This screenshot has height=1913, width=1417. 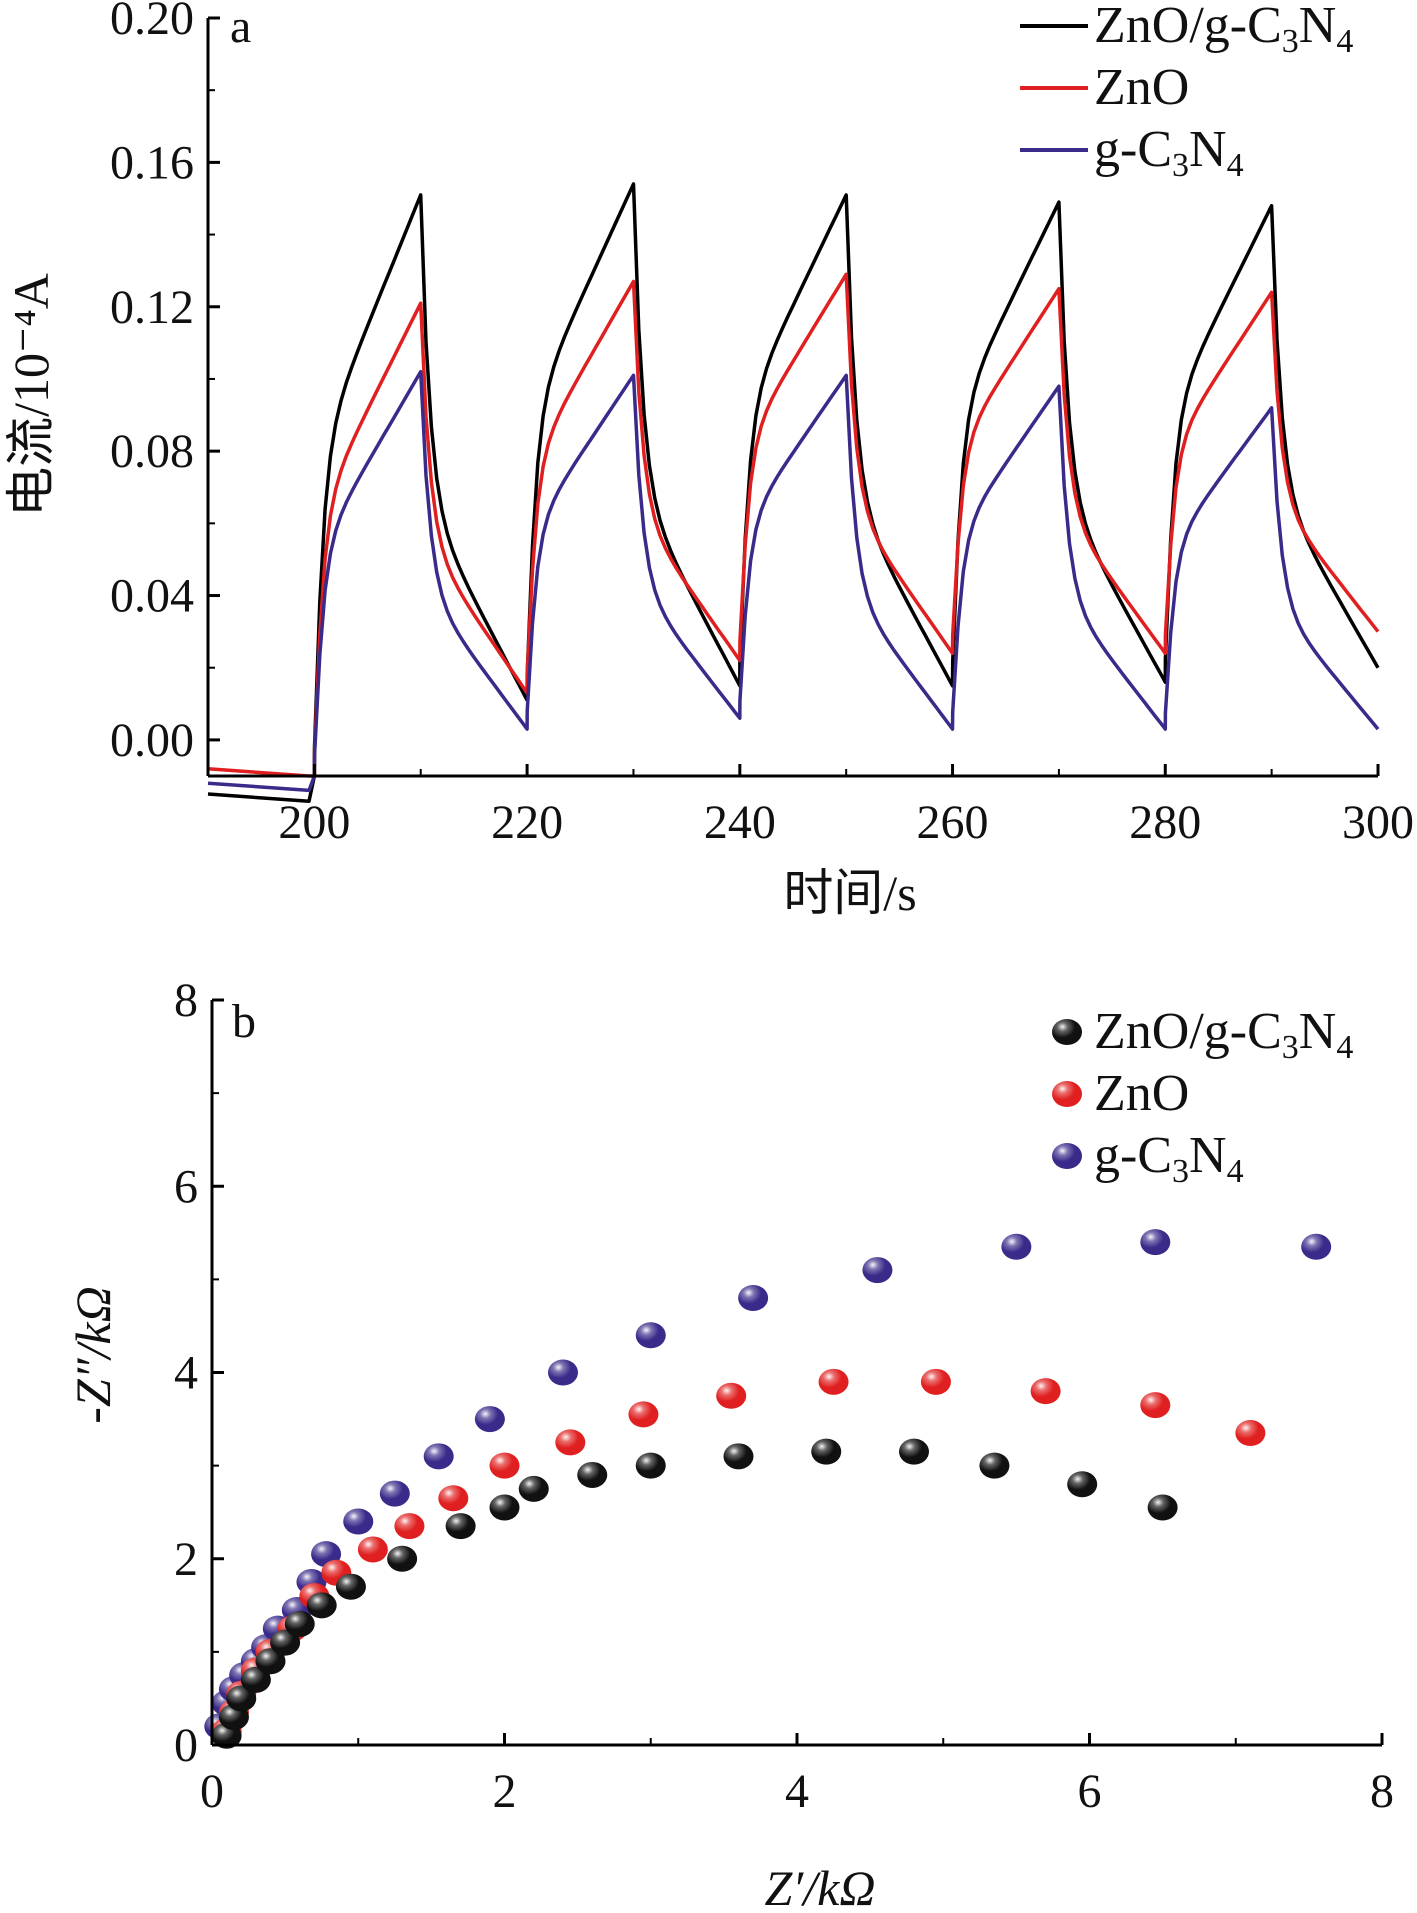 What do you see at coordinates (314, 822) in the screenshot?
I see `x-tick-label-a: 200` at bounding box center [314, 822].